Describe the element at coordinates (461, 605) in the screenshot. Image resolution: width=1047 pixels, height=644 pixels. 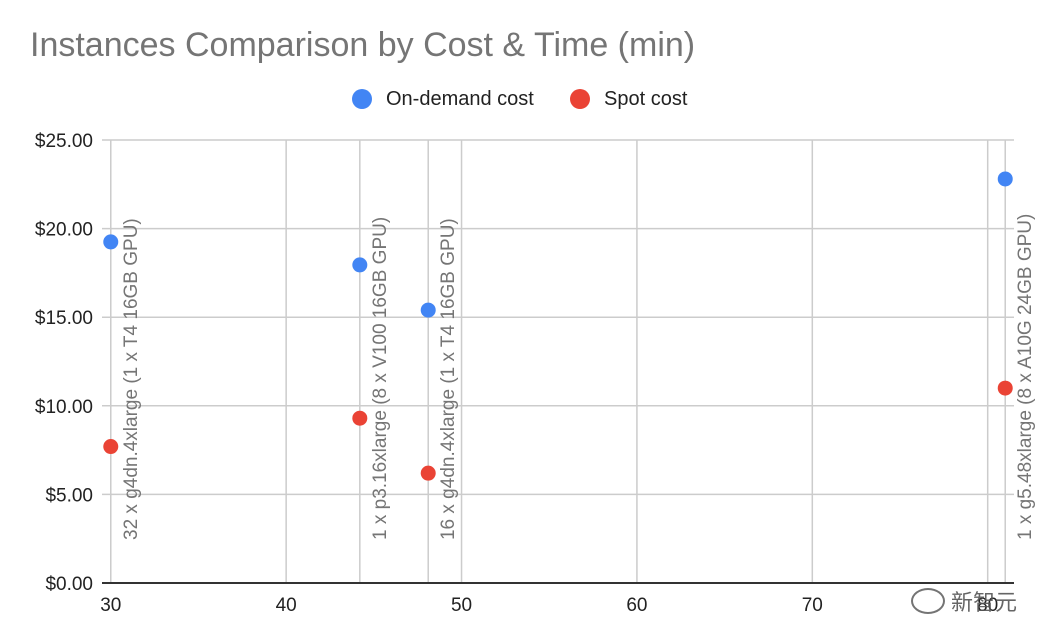
I see `x-tick-label: 50` at that location.